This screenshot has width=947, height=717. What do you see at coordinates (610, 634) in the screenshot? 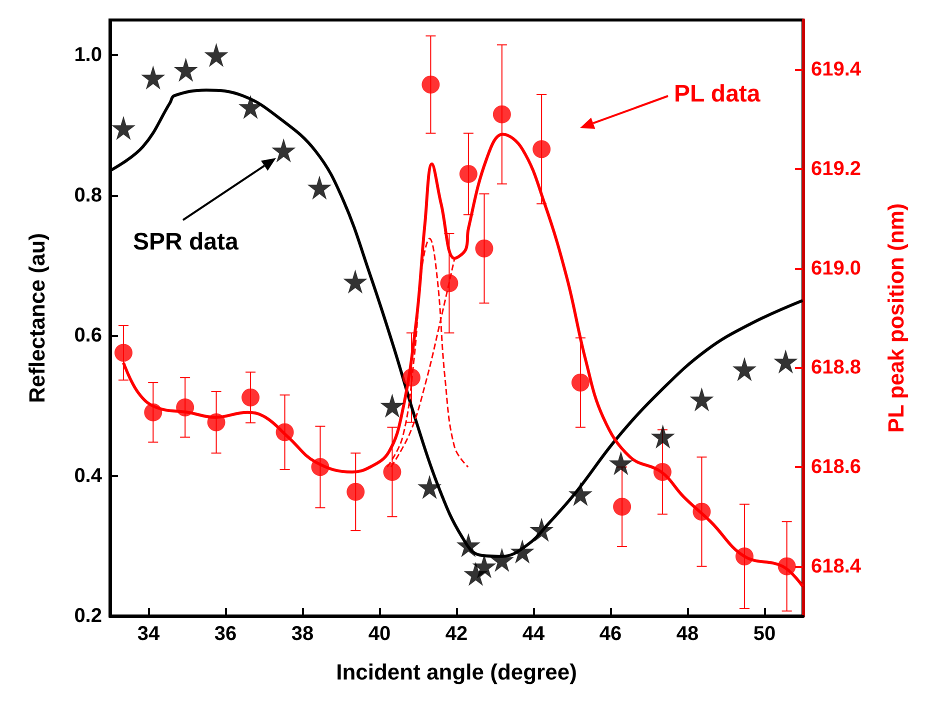
I see `x-tick-label: 46` at bounding box center [610, 634].